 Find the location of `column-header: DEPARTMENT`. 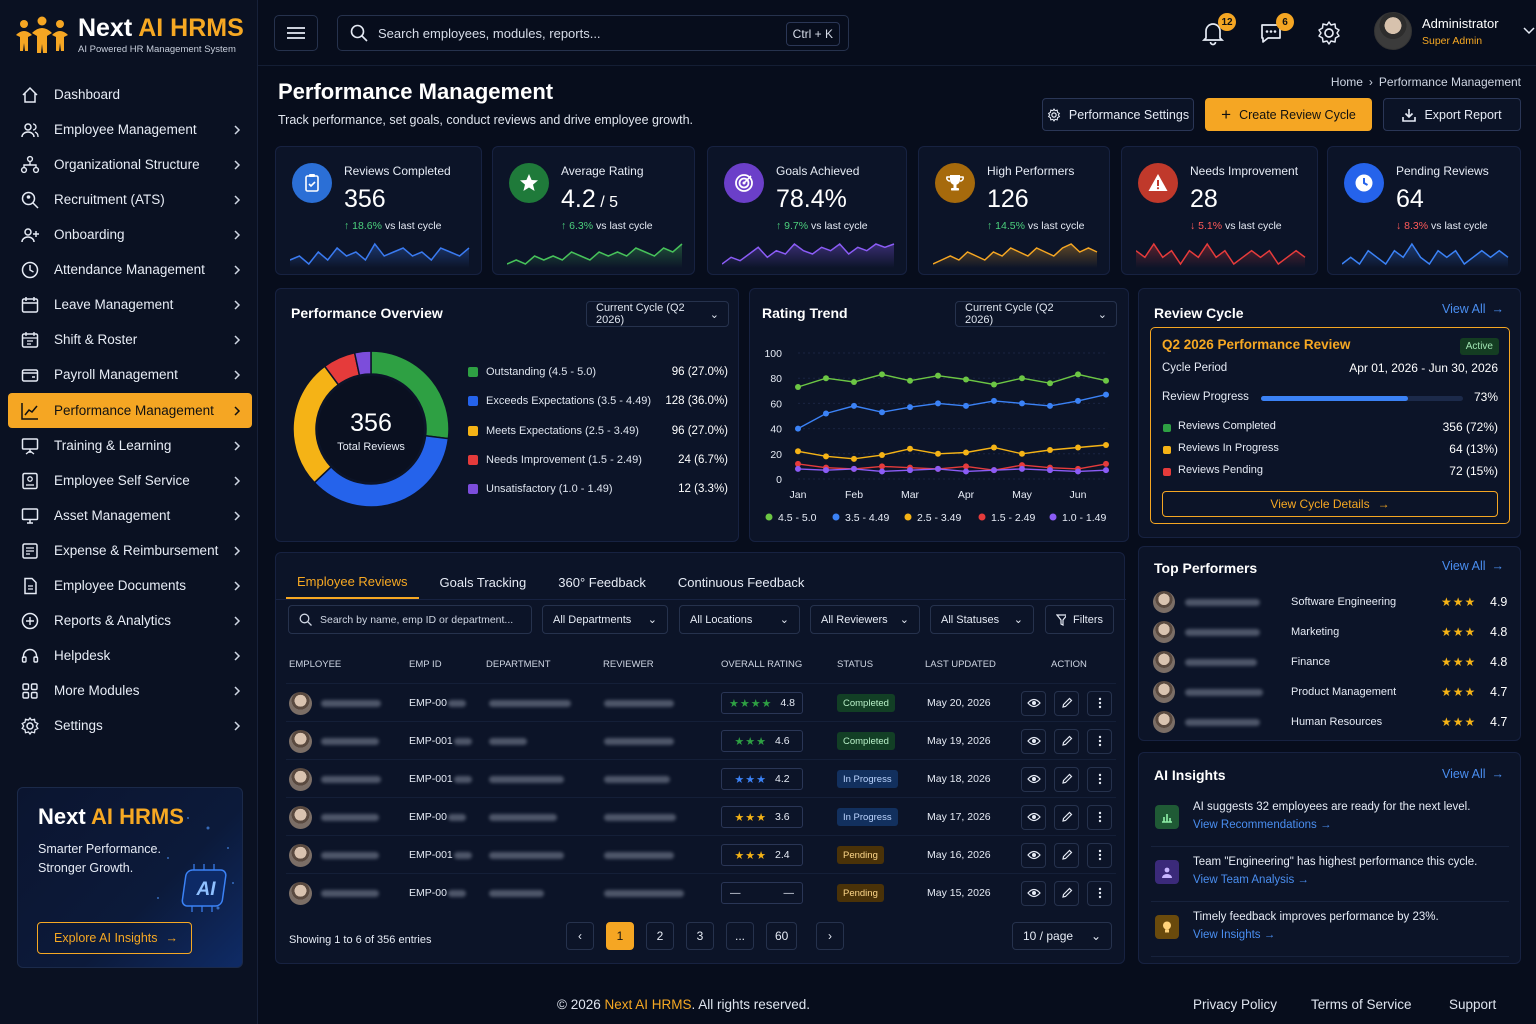

column-header: DEPARTMENT is located at coordinates (518, 664).